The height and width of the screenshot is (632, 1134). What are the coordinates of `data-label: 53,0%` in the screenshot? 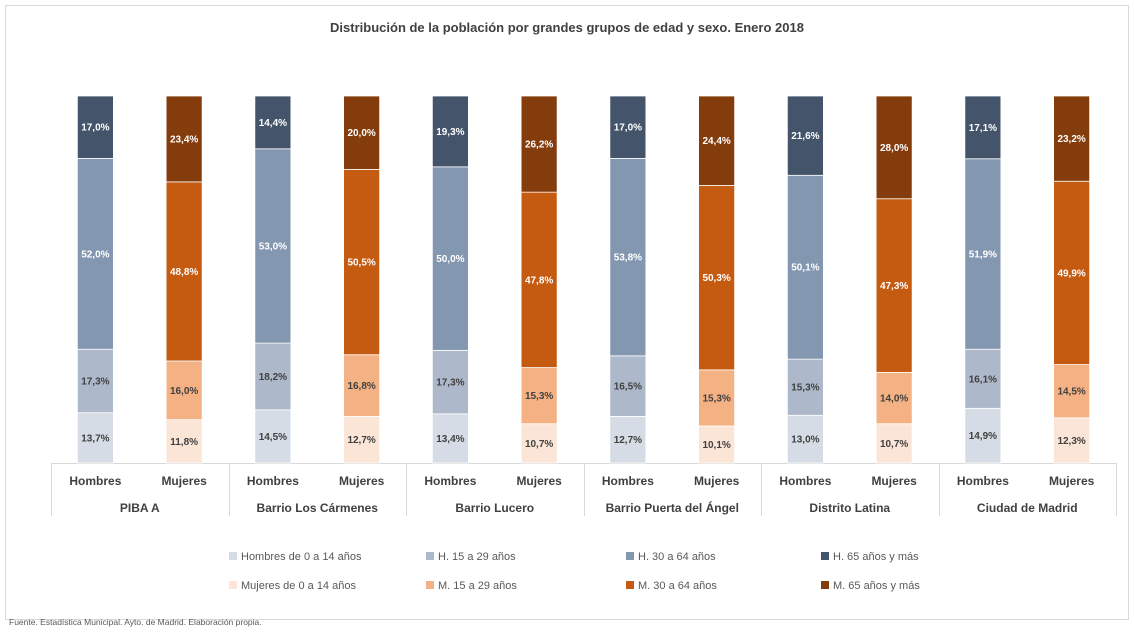 It's located at (273, 246).